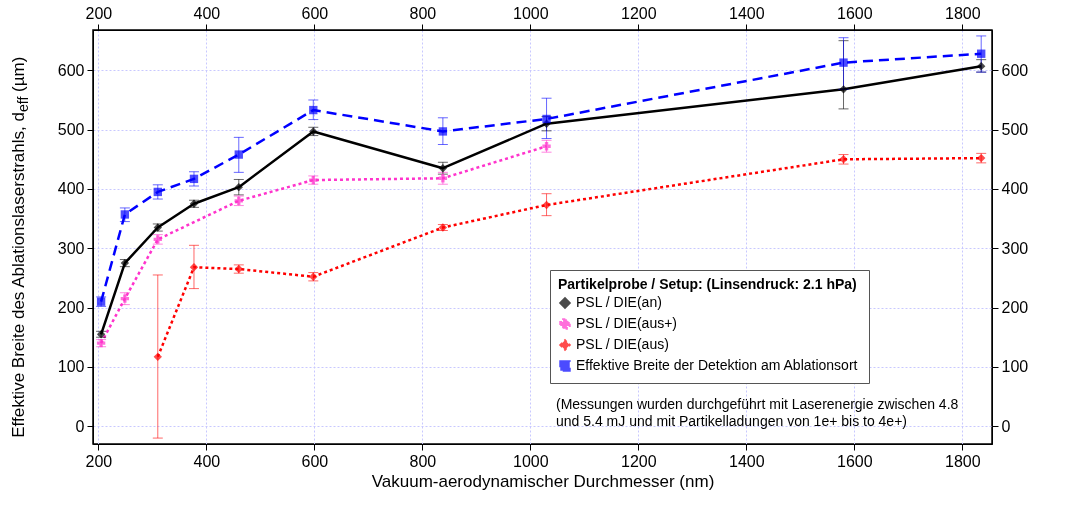 Image resolution: width=1066 pixels, height=522 pixels. I want to click on x-tick-label: 1000, so click(531, 461).